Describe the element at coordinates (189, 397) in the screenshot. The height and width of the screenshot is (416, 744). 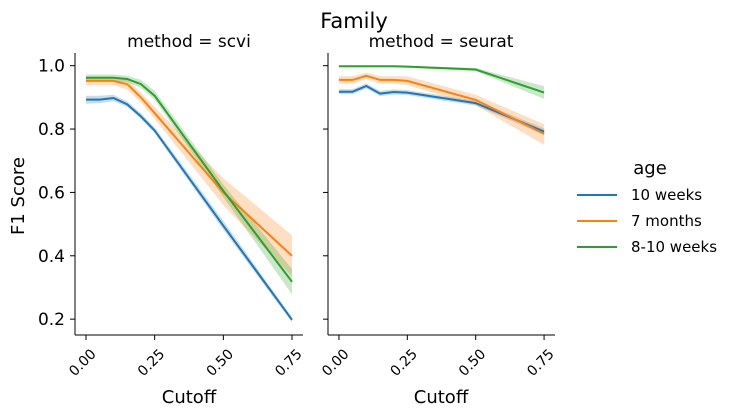
I see `x-axis-label-scvi: Cutoff` at that location.